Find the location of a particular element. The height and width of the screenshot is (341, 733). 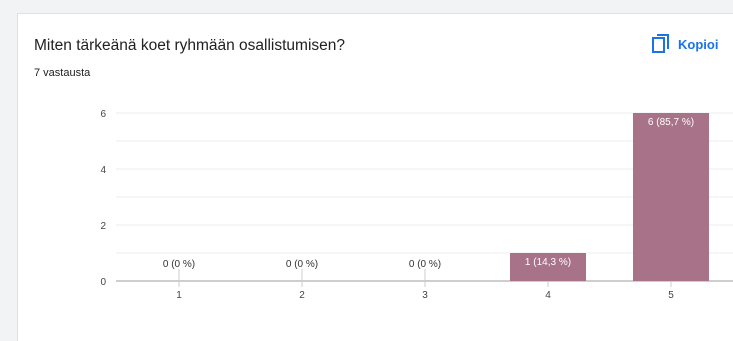

copy-button: Kopioi is located at coordinates (685, 44).